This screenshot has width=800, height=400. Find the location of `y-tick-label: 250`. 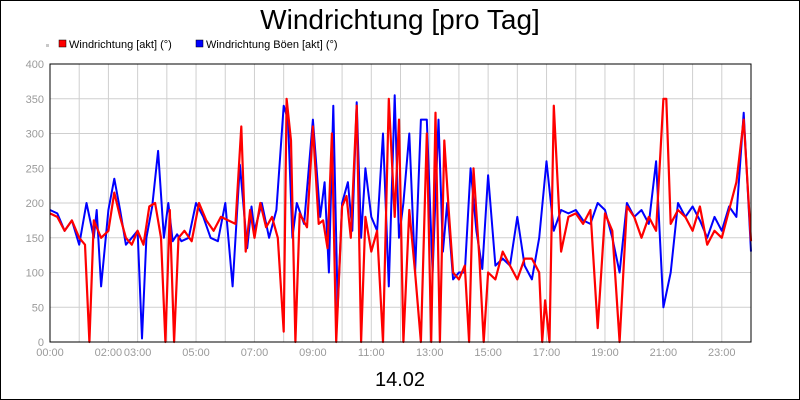

y-tick-label: 250 is located at coordinates (35, 169).